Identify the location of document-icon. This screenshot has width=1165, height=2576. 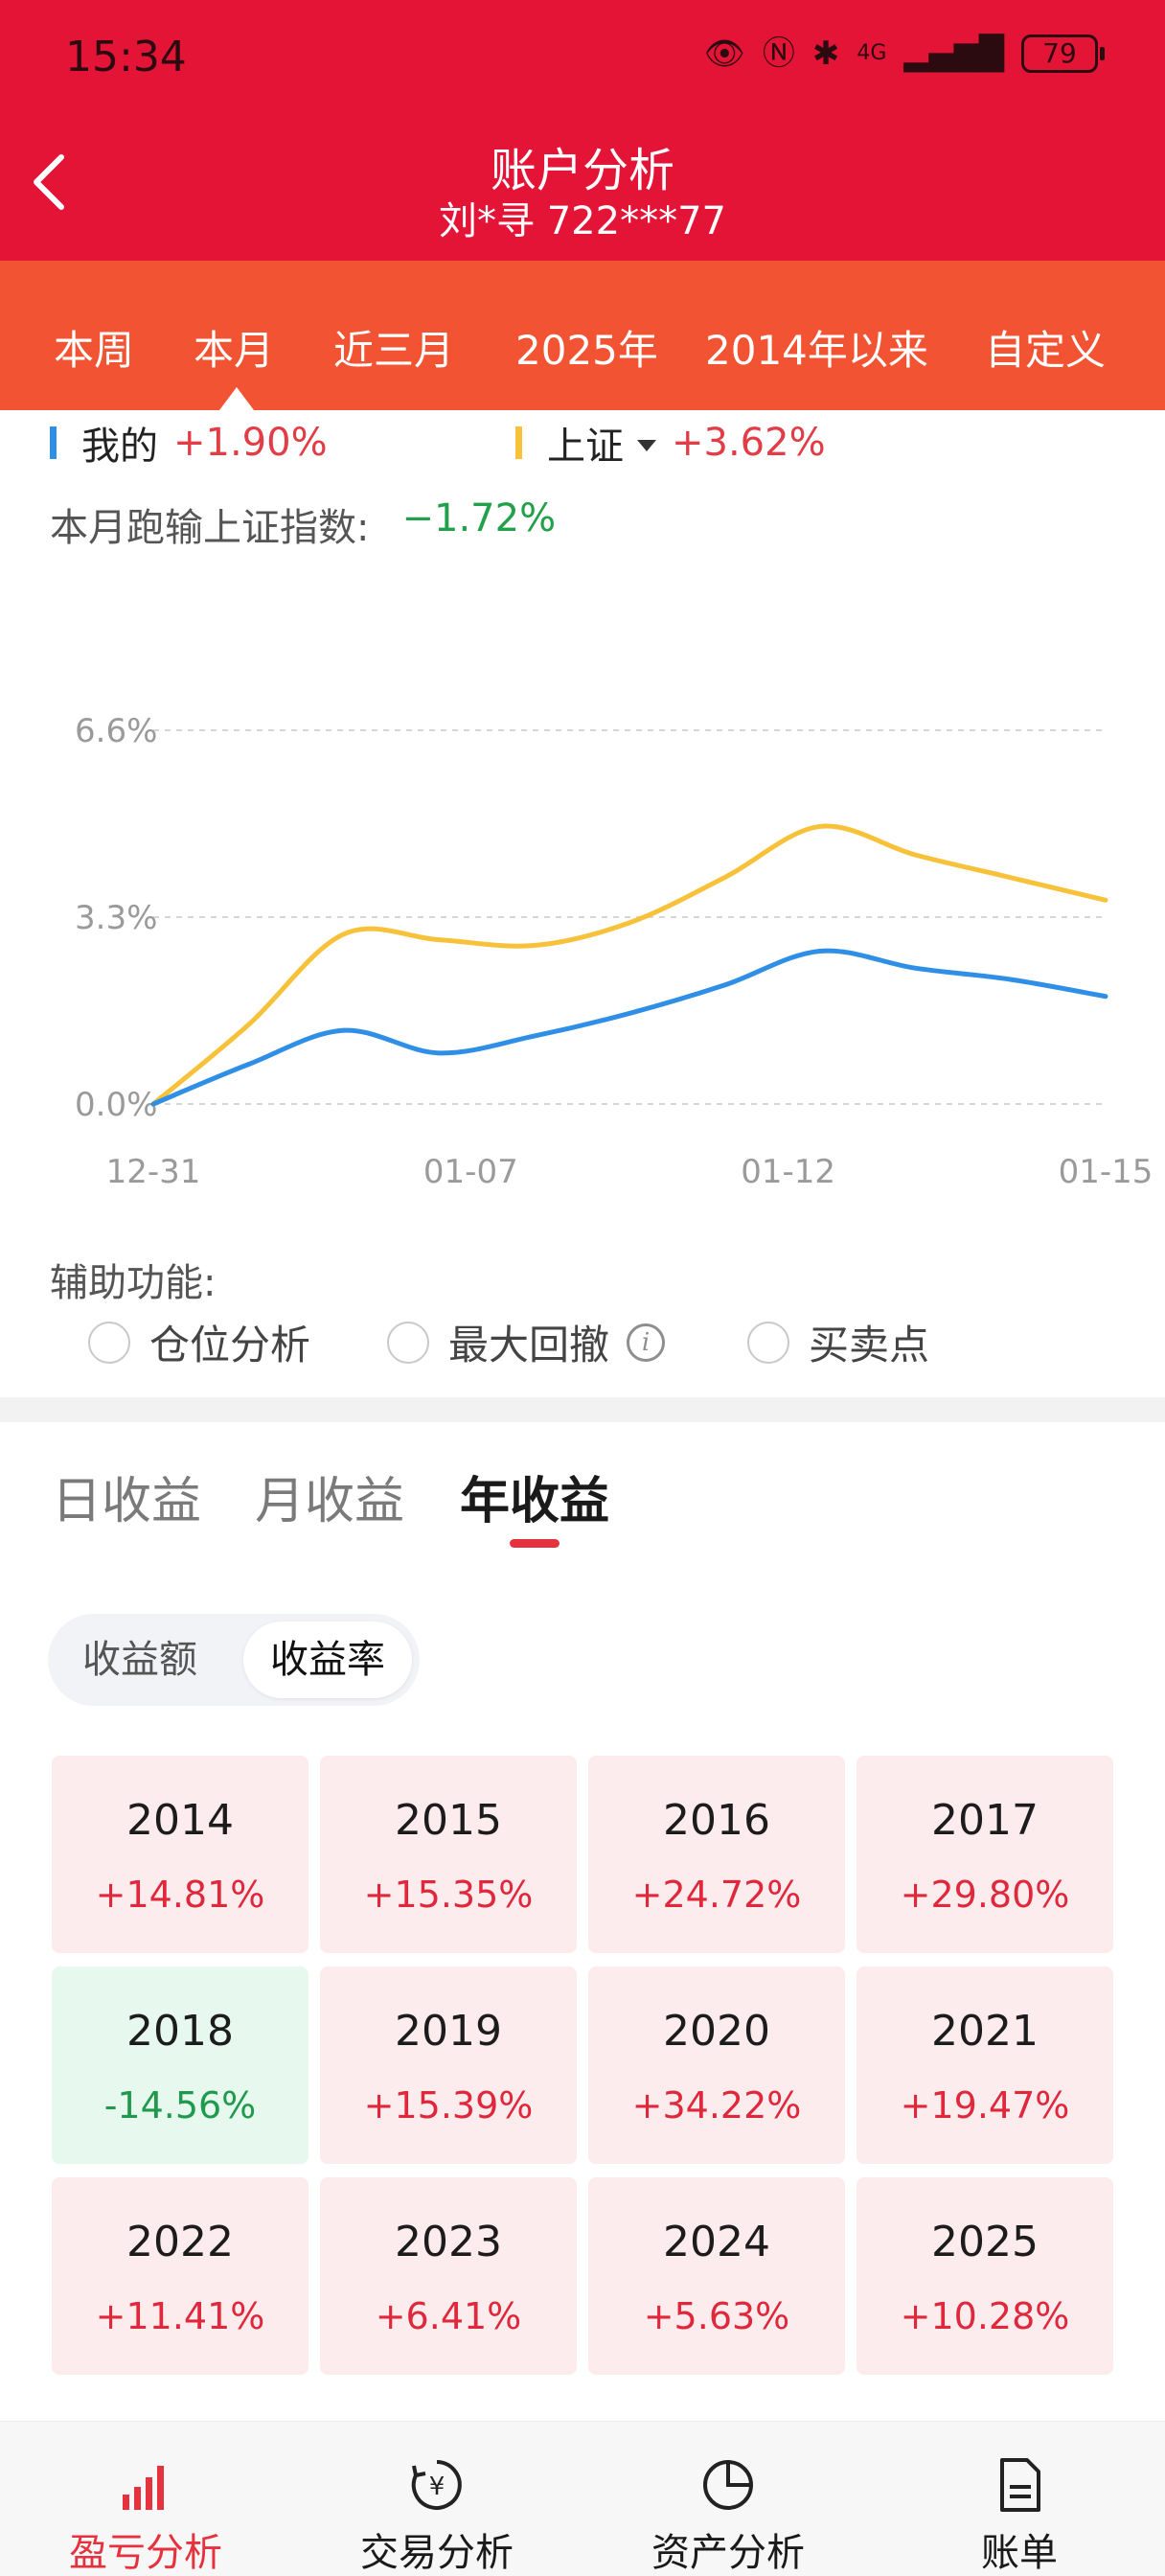
(1020, 2485).